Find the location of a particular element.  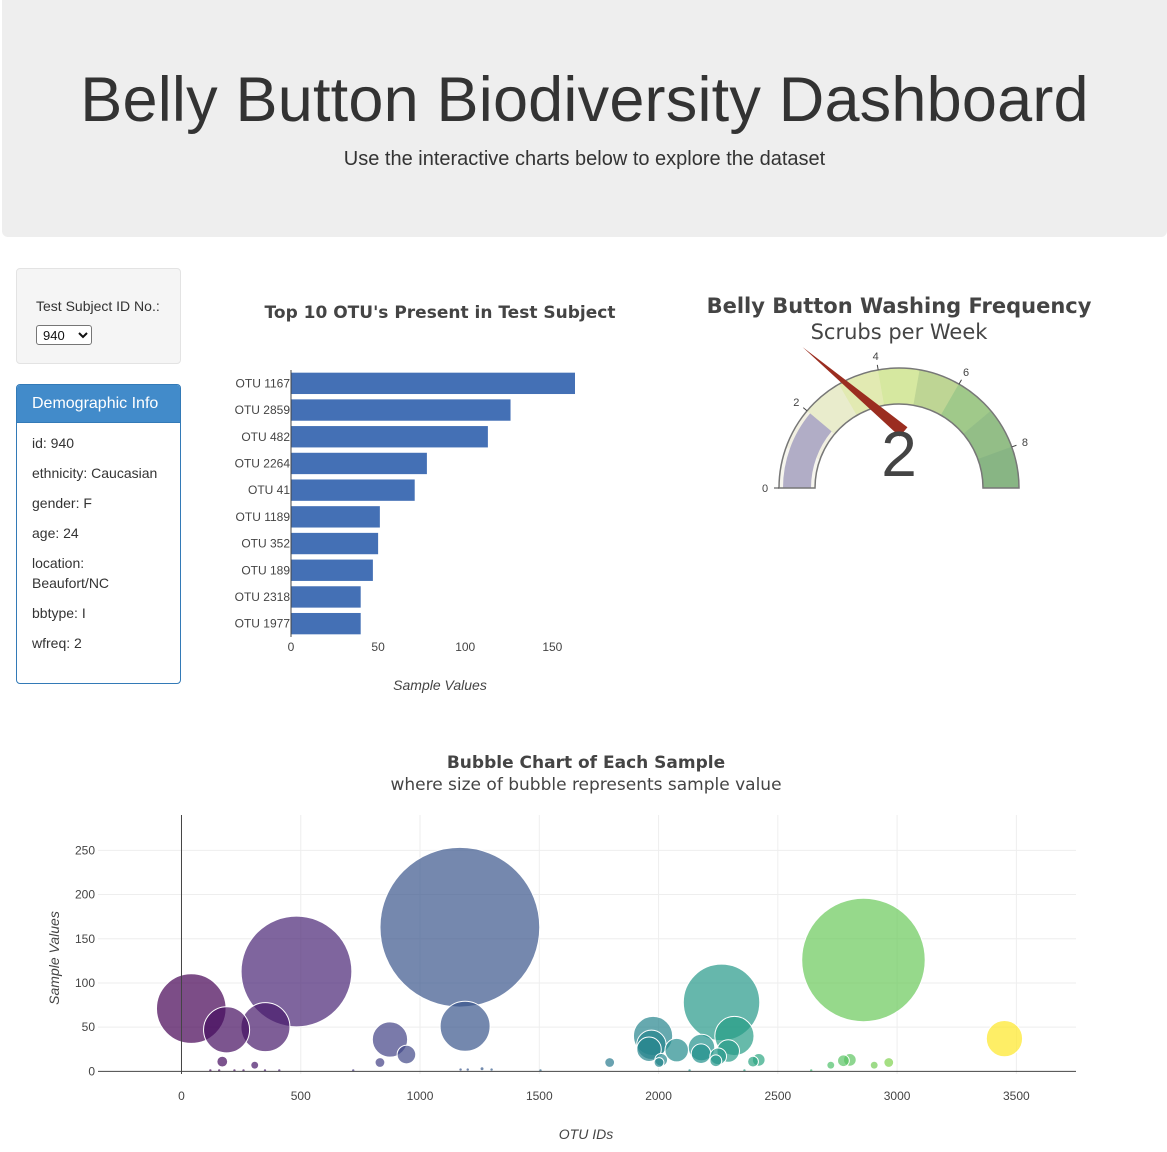

bar-category-label: OTU 482 is located at coordinates (265, 437).